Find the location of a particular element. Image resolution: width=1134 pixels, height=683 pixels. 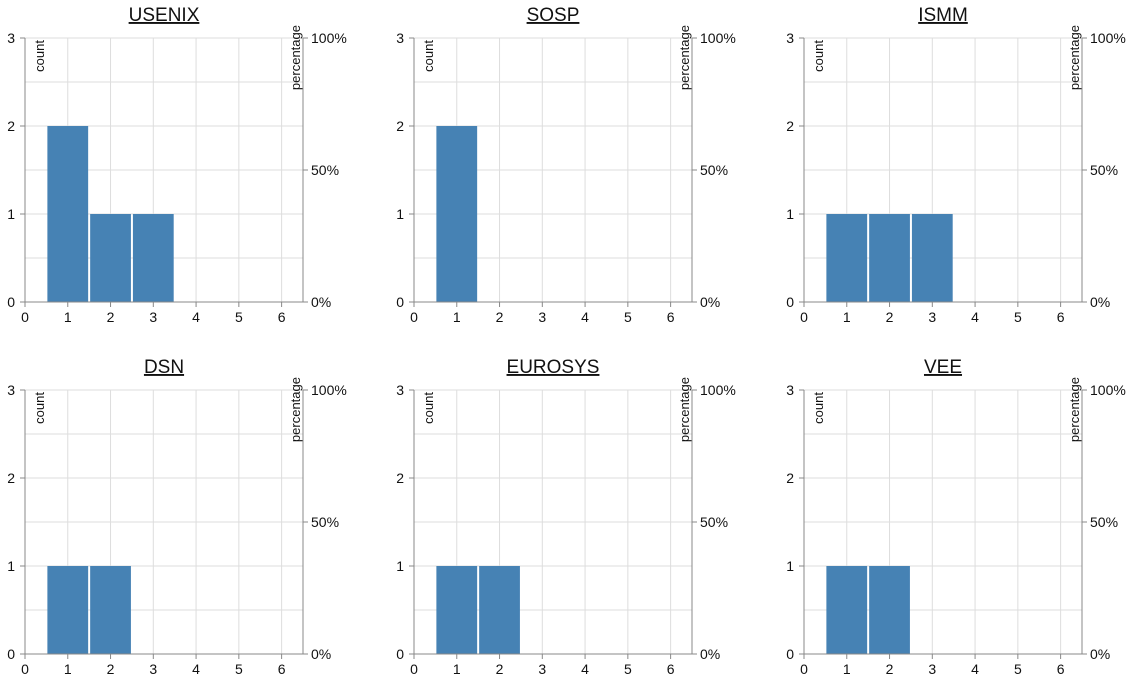

panel-title: USENIX is located at coordinates (164, 15).